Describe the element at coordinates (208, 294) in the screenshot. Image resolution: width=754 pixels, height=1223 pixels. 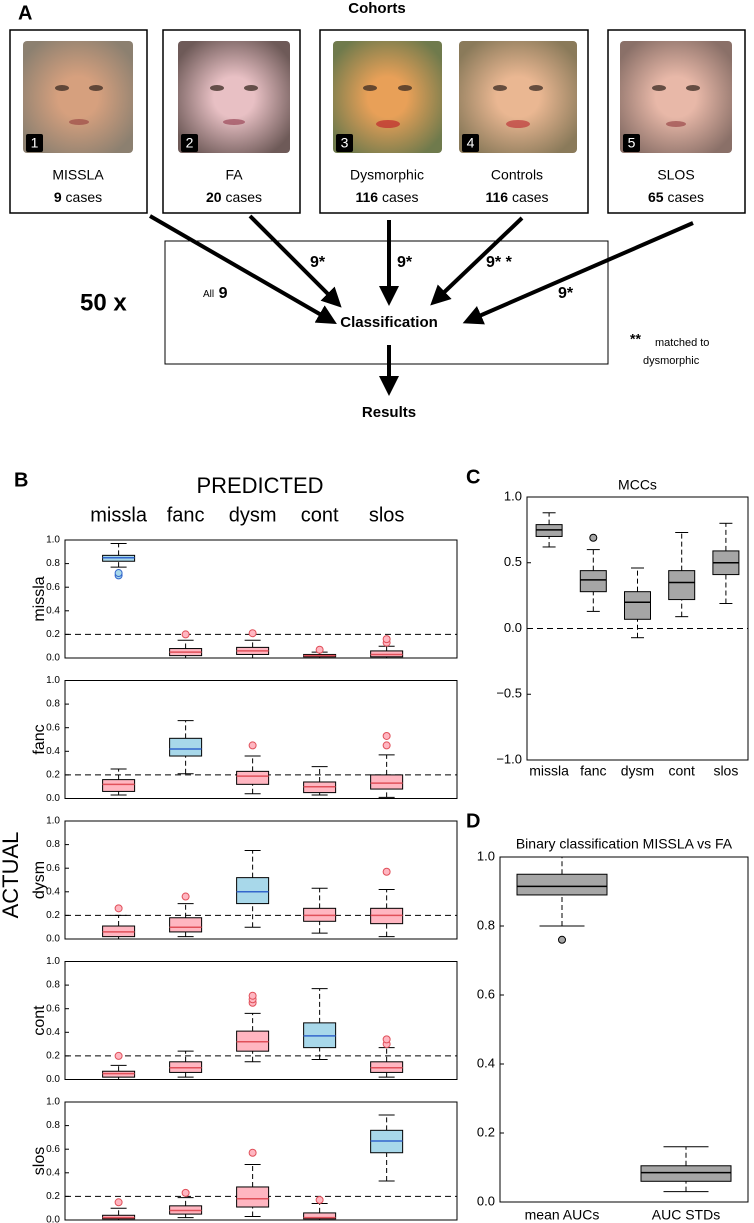
I see `all-prefix: All` at that location.